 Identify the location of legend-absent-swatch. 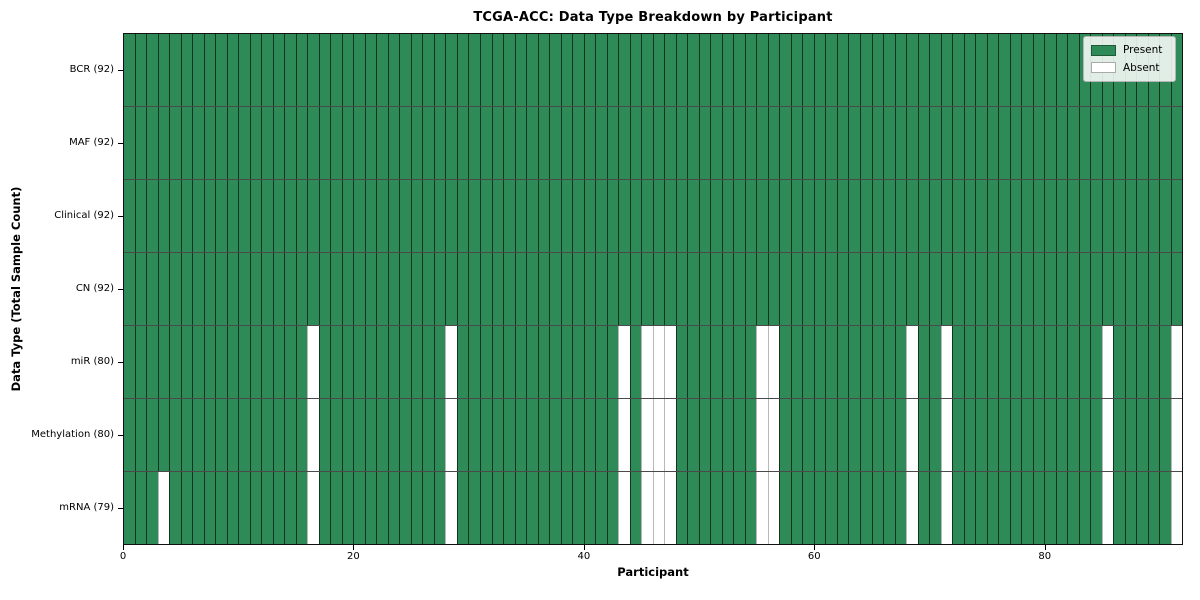
(1103, 68).